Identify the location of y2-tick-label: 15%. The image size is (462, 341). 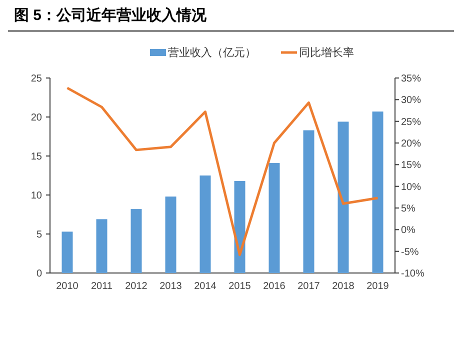
(411, 166).